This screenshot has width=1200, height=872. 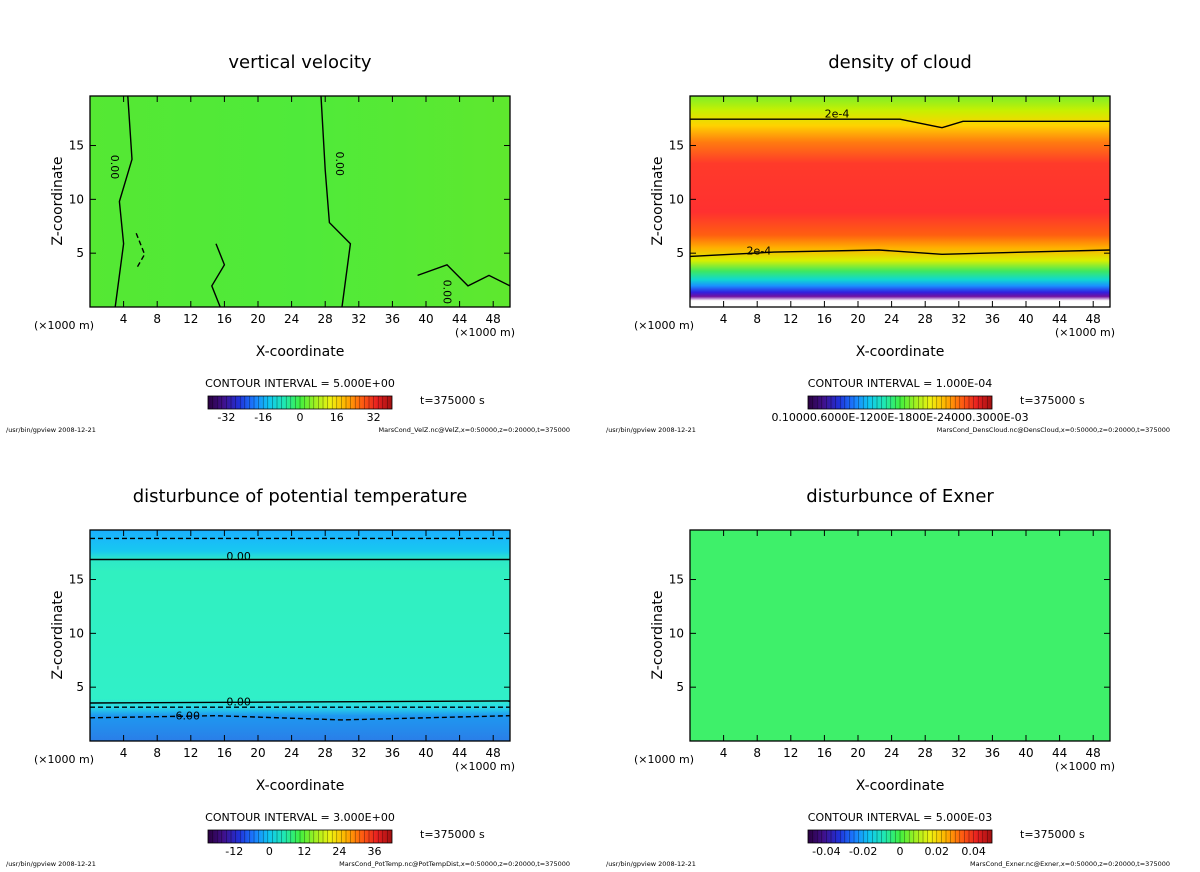 I want to click on colorbar-tick-label: 32, so click(x=374, y=417).